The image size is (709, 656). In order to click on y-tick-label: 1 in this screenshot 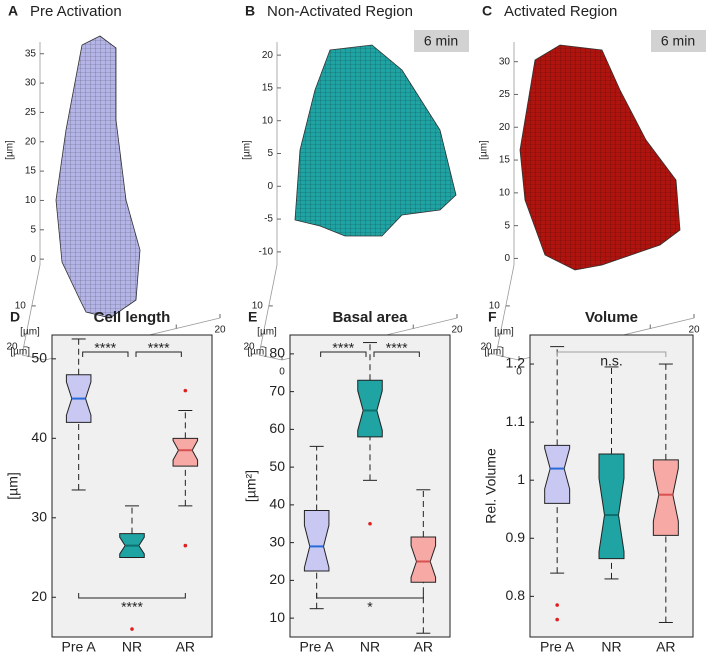, I will do `click(521, 479)`.